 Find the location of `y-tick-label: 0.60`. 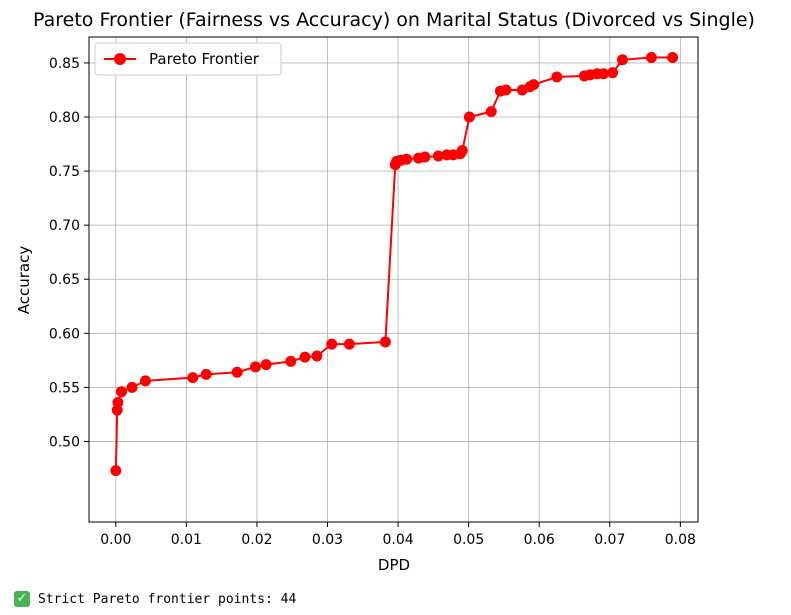

y-tick-label: 0.60 is located at coordinates (64, 334).